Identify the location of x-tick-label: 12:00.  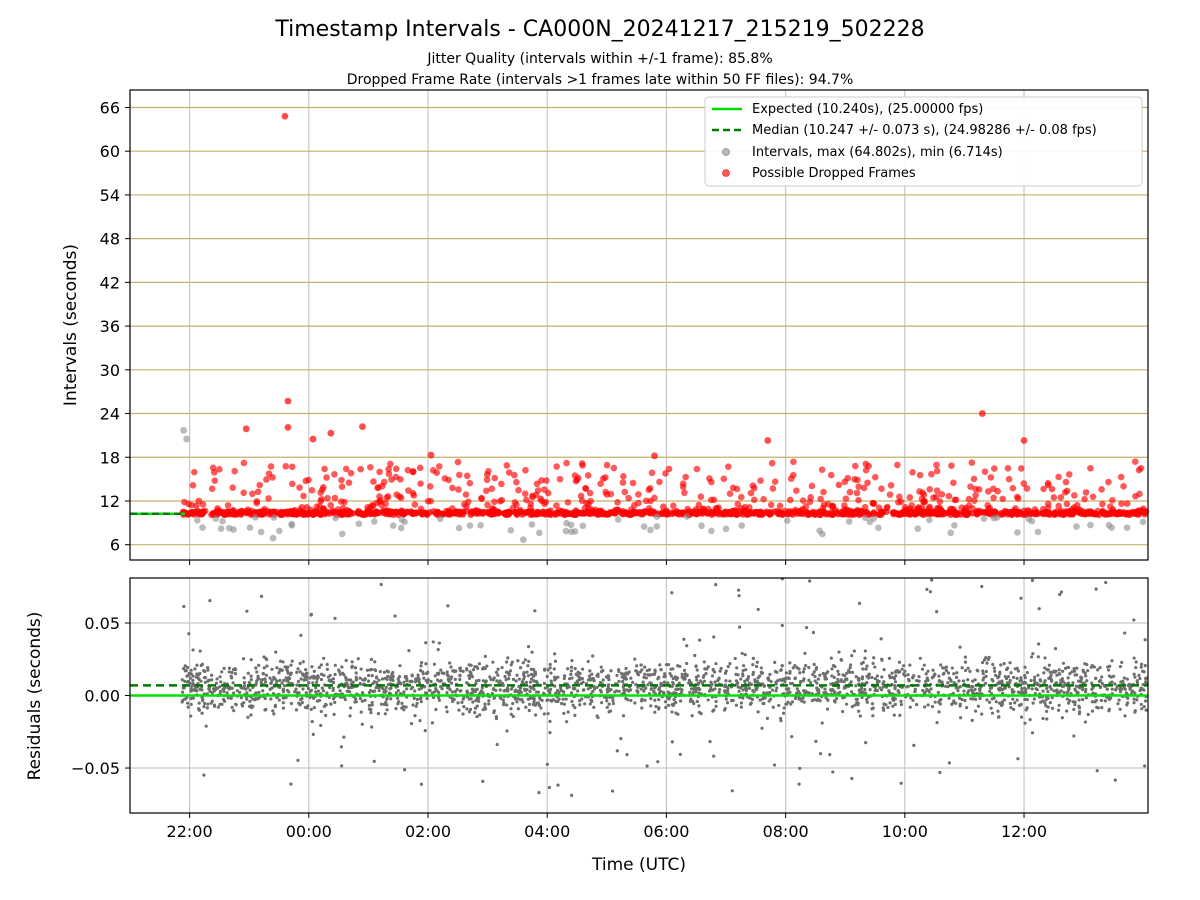
(1024, 831).